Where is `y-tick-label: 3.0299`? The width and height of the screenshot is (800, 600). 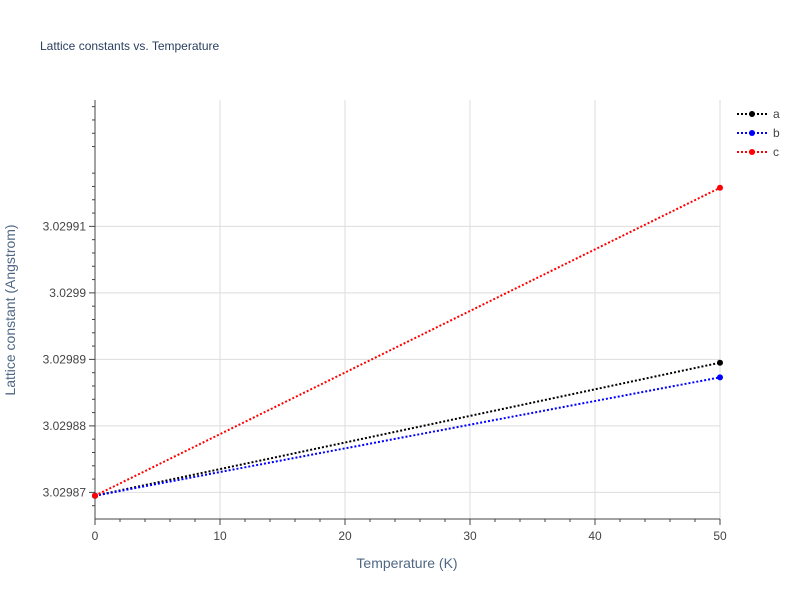
y-tick-label: 3.0299 is located at coordinates (67, 293).